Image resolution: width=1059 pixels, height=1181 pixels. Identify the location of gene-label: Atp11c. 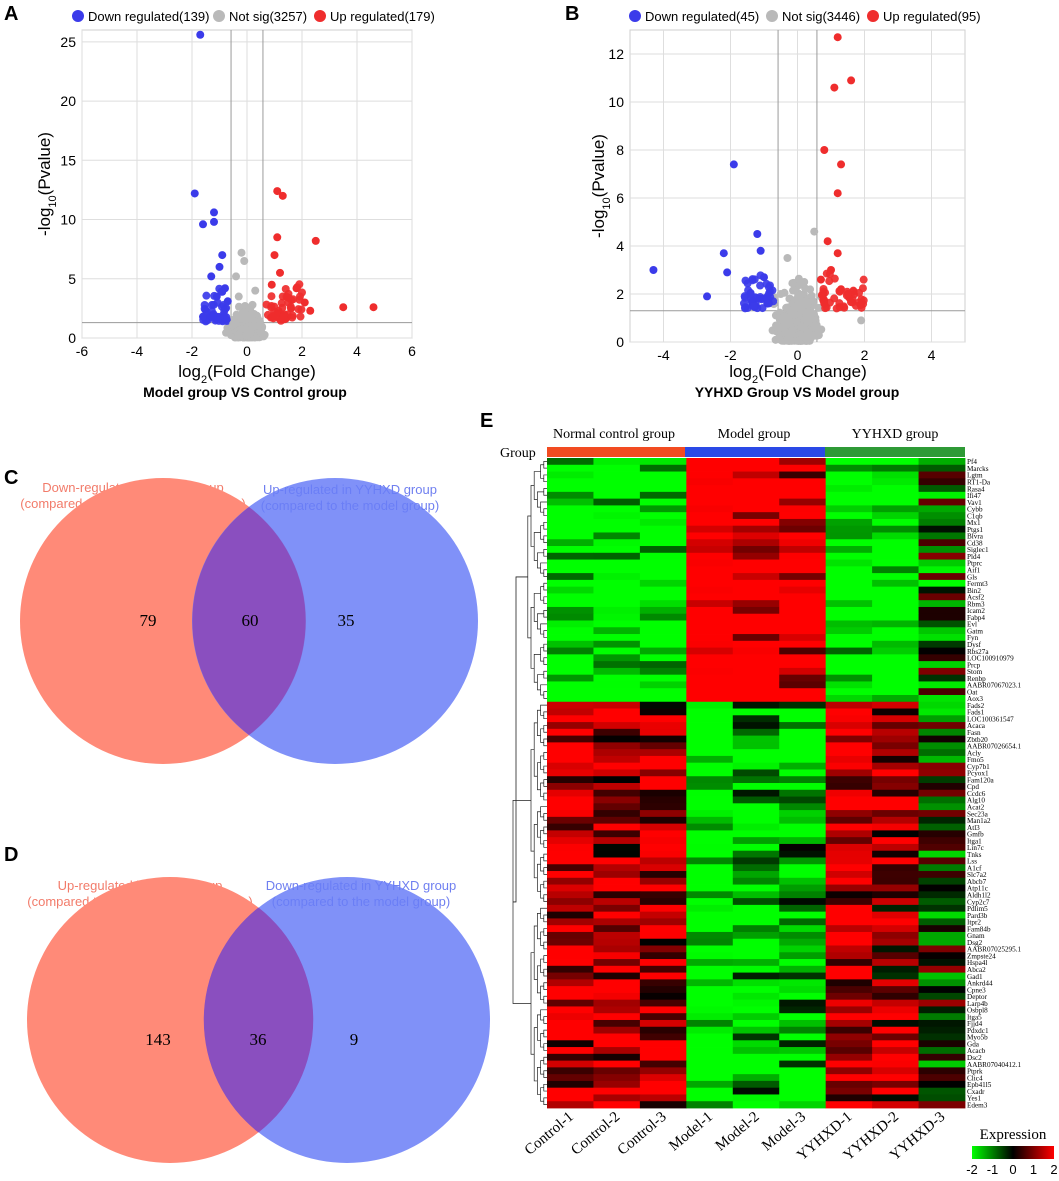
(977, 889).